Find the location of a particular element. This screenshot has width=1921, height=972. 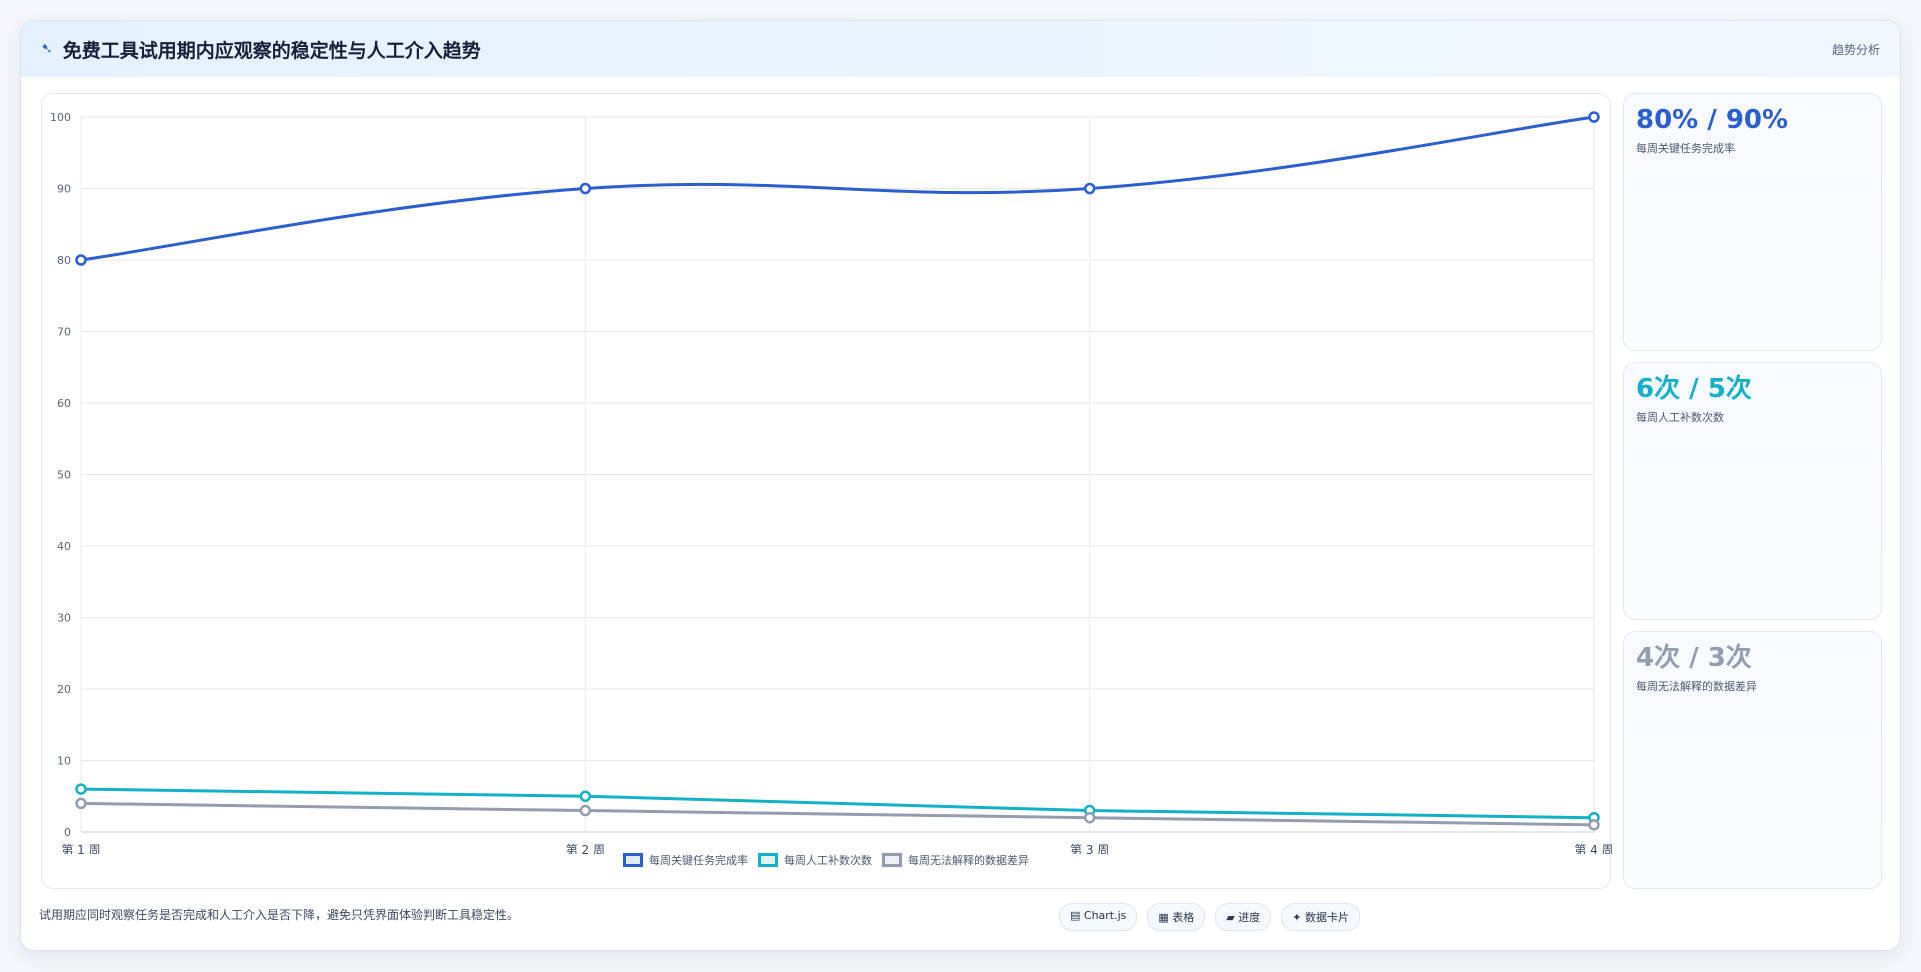

y-tick-label: 80 is located at coordinates (64, 260).